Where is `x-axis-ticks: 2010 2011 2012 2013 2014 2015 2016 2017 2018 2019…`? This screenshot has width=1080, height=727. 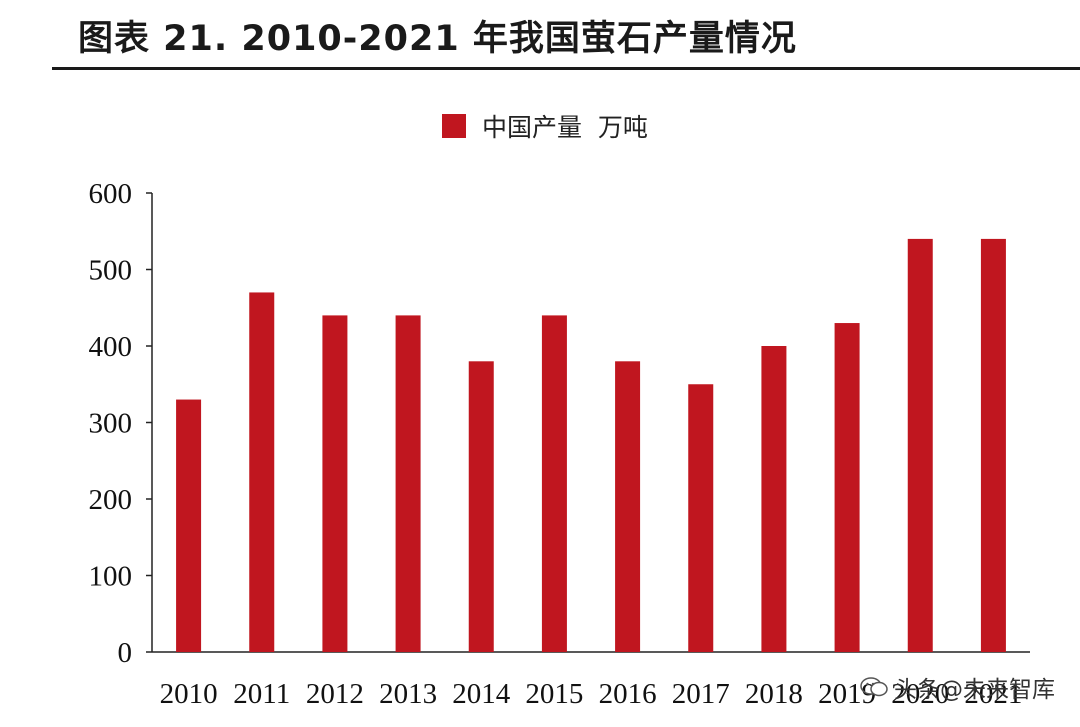 x-axis-ticks: 2010 2011 2012 2013 2014 2015 2016 2017 2018 2019… is located at coordinates (591, 694).